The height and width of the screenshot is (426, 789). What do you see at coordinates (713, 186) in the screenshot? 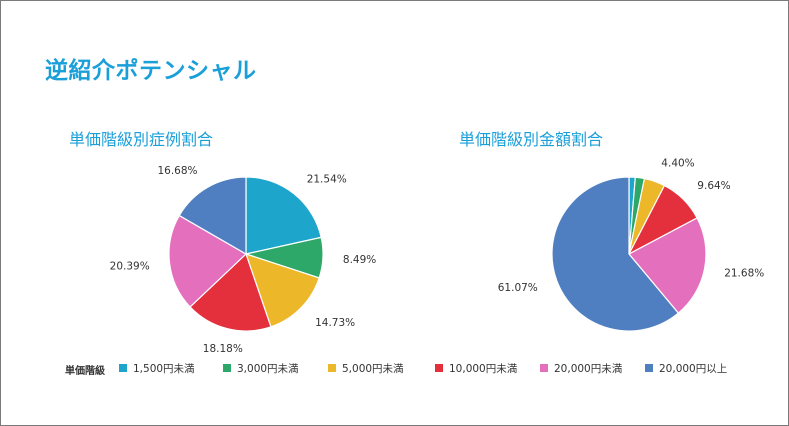
I see `slice-label: 9.64%` at bounding box center [713, 186].